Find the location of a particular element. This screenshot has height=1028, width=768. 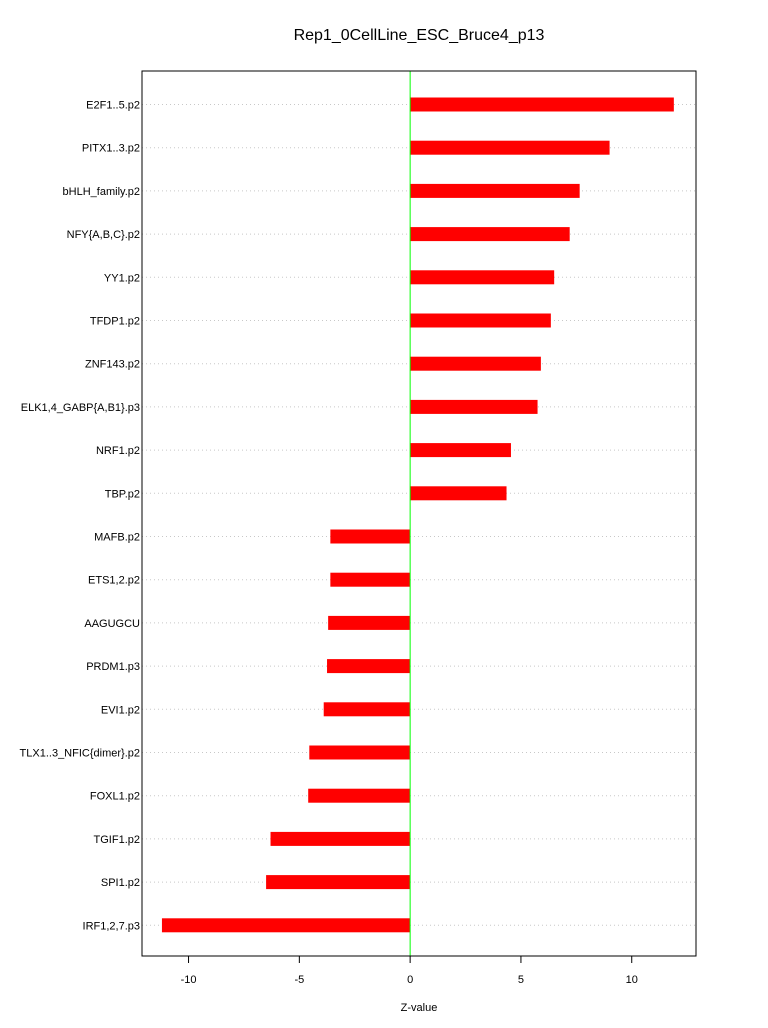

category-label: bHLH_family.p2 is located at coordinates (101, 192).